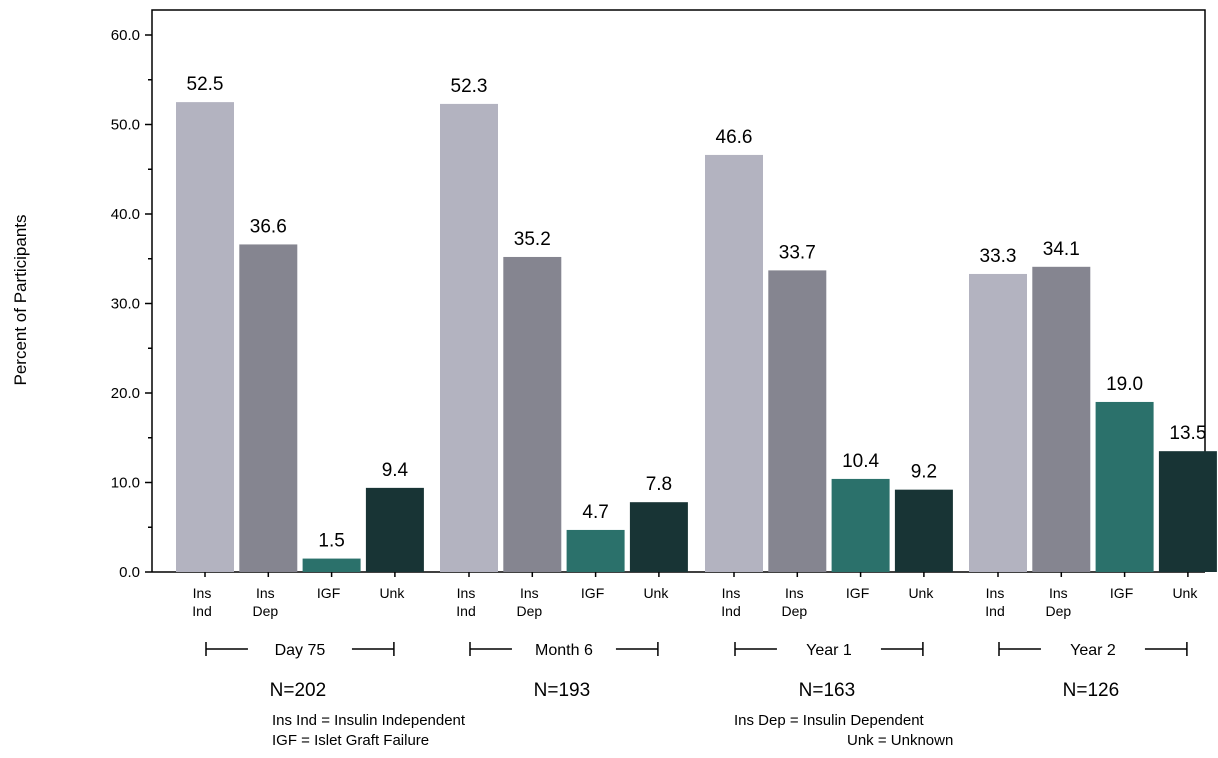 The width and height of the screenshot is (1218, 758). What do you see at coordinates (595, 512) in the screenshot?
I see `bar-value-label: 4.7` at bounding box center [595, 512].